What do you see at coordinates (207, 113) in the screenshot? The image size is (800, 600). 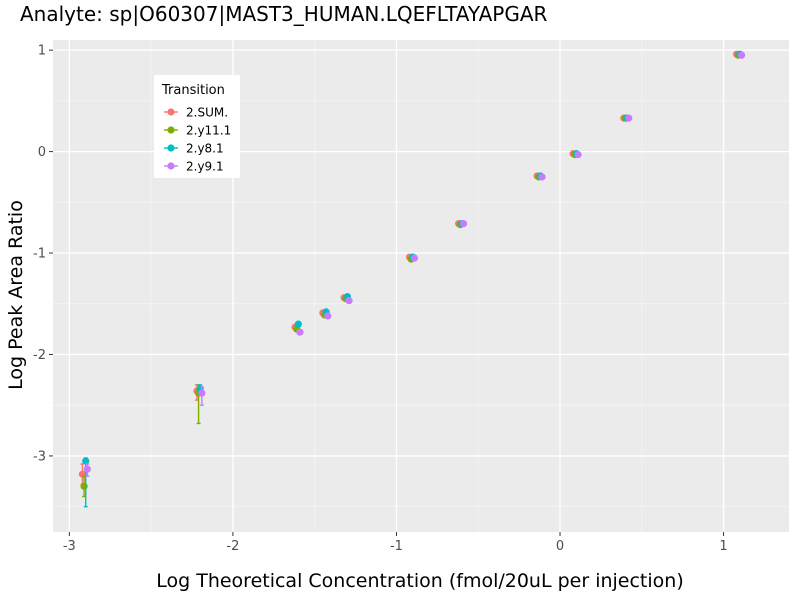 I see `legend-label: 2.SUM.` at bounding box center [207, 113].